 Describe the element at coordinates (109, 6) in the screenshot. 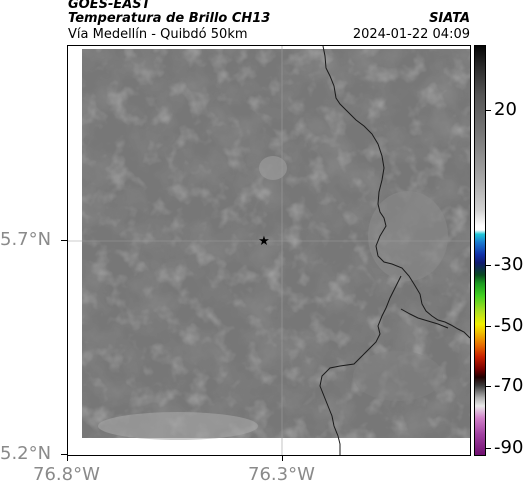

I see `satellite-title: GOES-EAST` at that location.